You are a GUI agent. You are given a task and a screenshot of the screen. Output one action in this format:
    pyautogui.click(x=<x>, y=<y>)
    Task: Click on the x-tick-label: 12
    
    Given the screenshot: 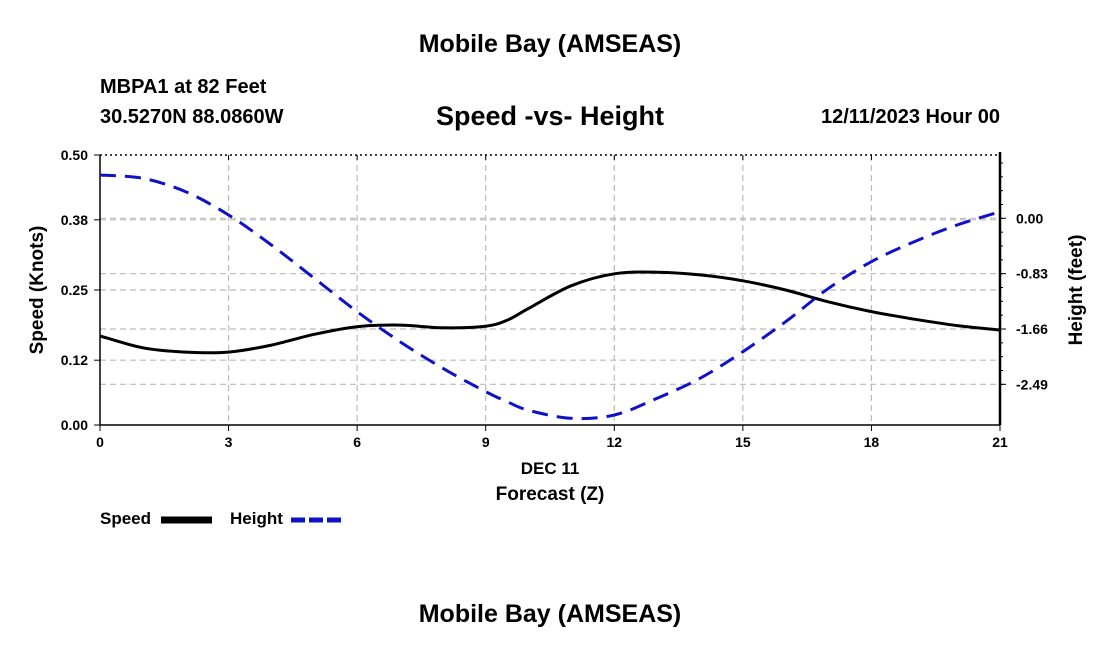 What is the action you would take?
    pyautogui.click(x=614, y=442)
    